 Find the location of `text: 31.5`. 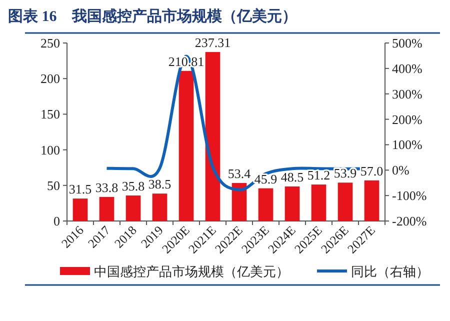

text: 31.5 is located at coordinates (80, 189).